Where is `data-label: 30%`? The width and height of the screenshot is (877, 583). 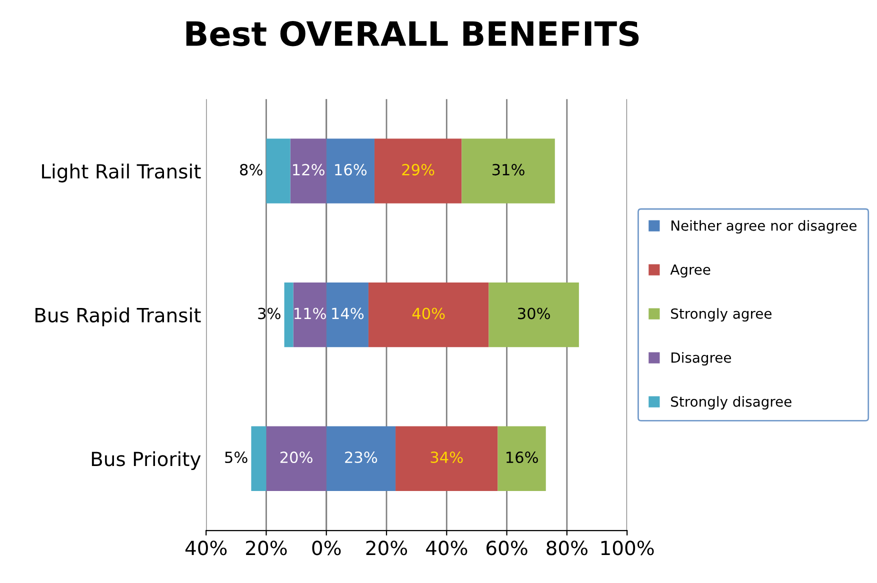
data-label: 30% is located at coordinates (534, 314).